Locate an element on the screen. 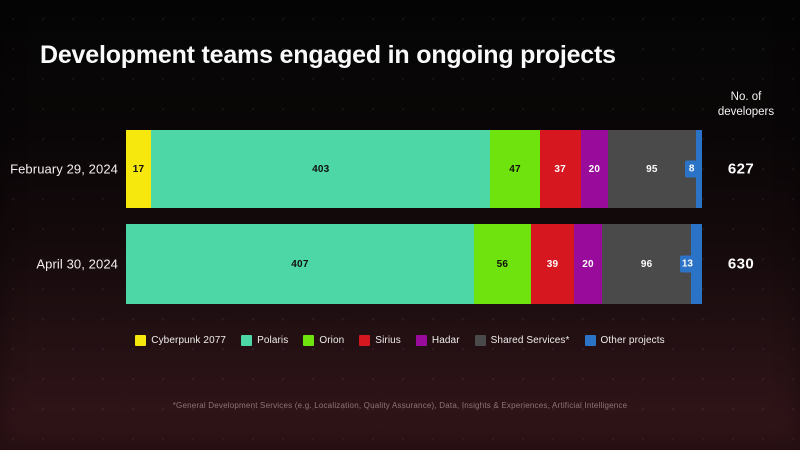  bar-segment-cyberpunk-2077: 17 is located at coordinates (139, 169).